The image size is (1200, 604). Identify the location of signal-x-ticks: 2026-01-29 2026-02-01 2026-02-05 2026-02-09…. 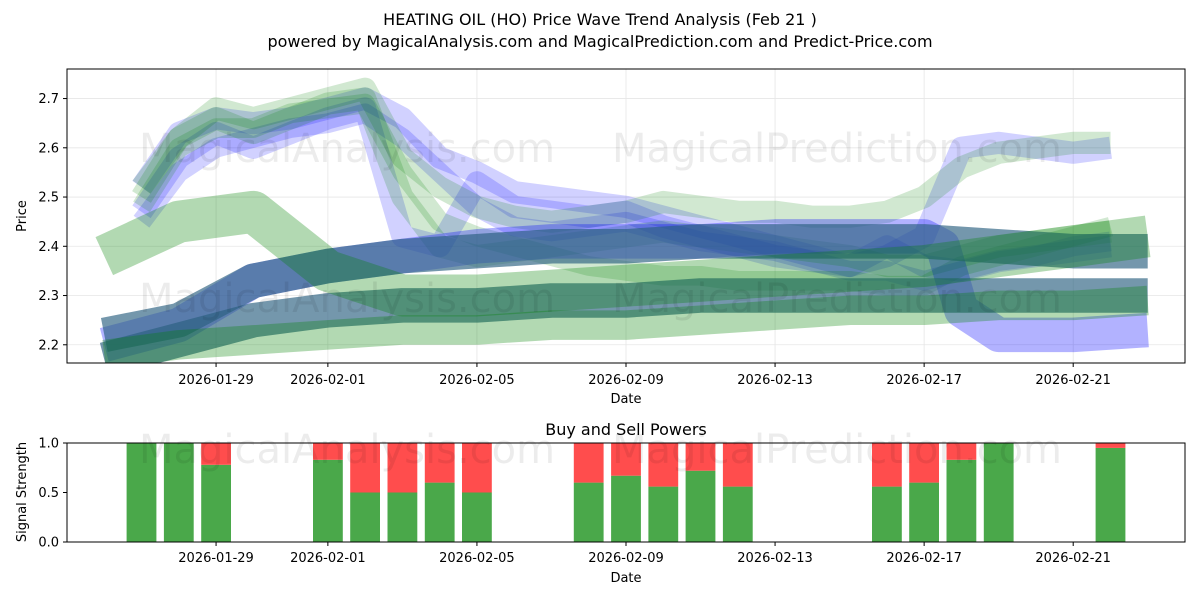
(644, 554).